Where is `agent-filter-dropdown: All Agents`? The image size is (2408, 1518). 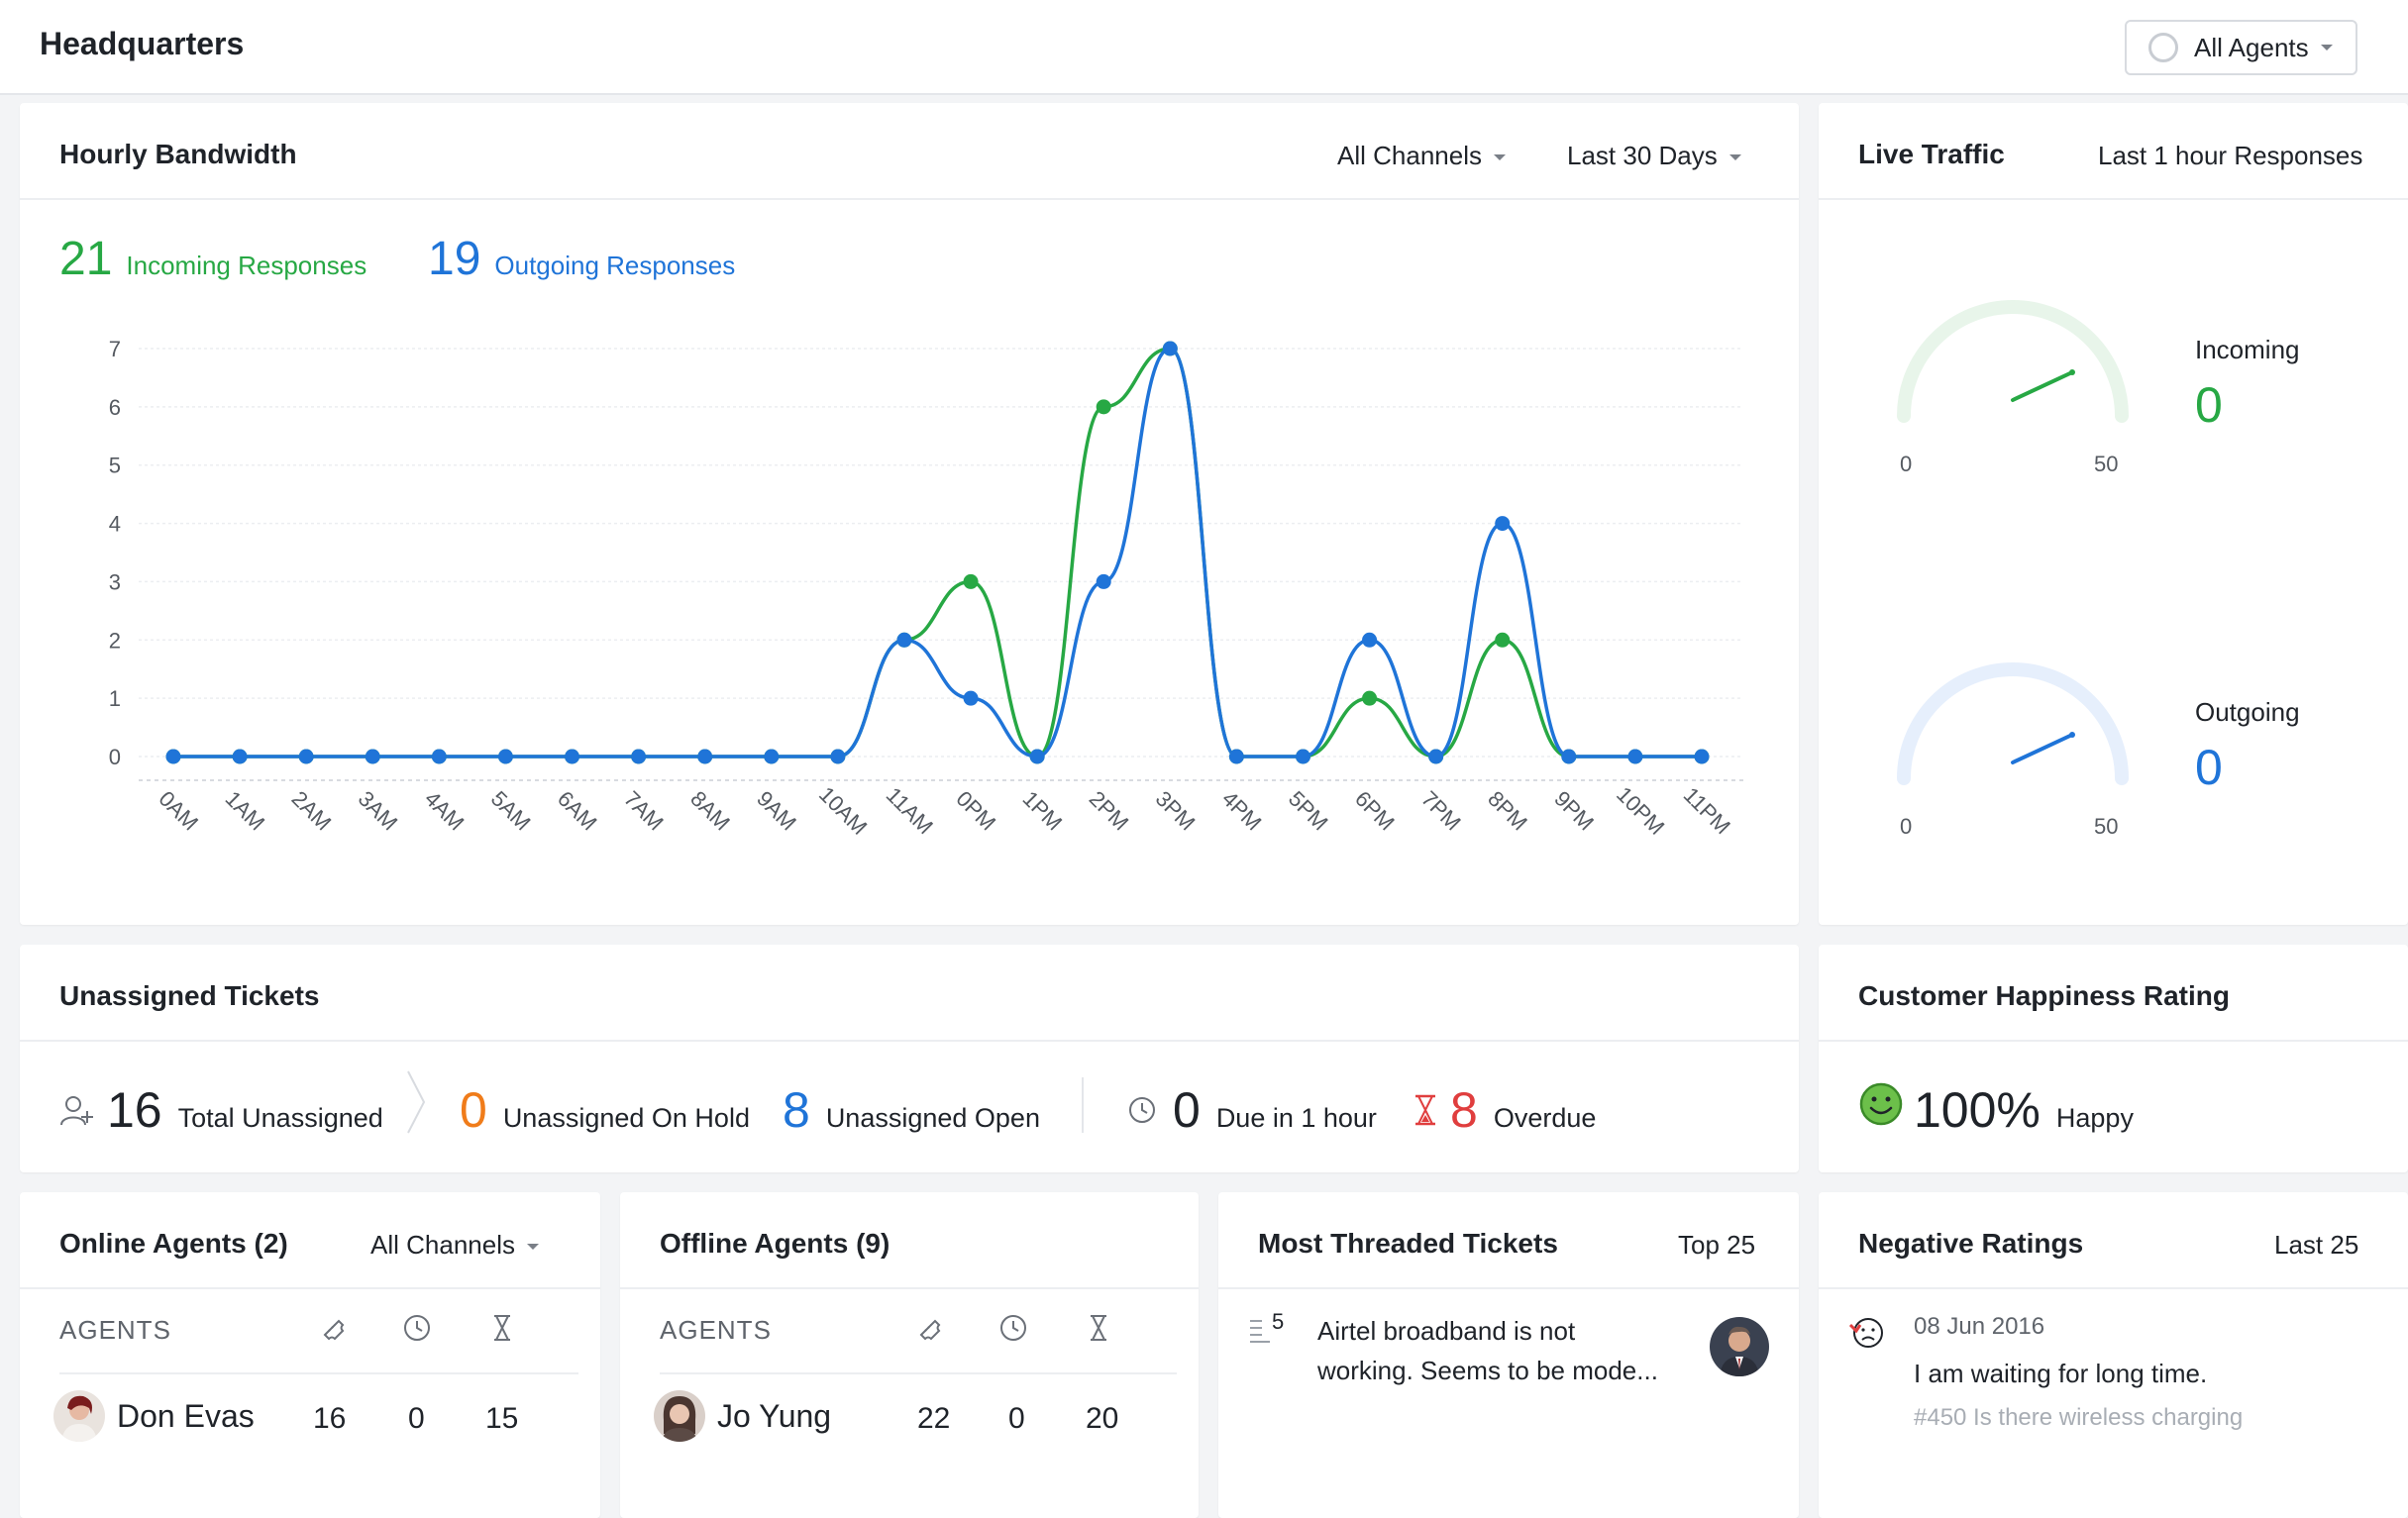 agent-filter-dropdown: All Agents is located at coordinates (2241, 47).